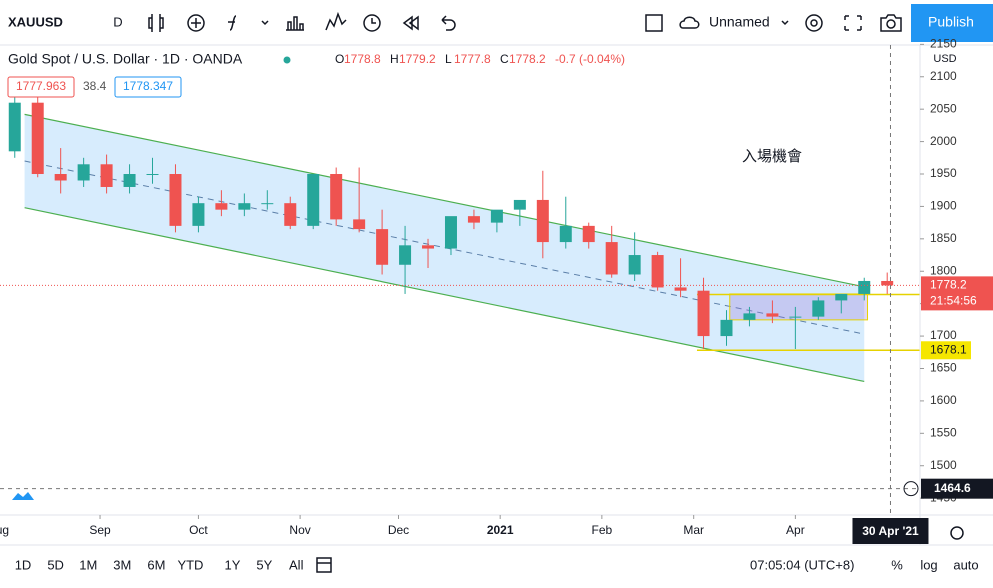 This screenshot has height=588, width=993. I want to click on x-tick-label: 2021, so click(500, 530).